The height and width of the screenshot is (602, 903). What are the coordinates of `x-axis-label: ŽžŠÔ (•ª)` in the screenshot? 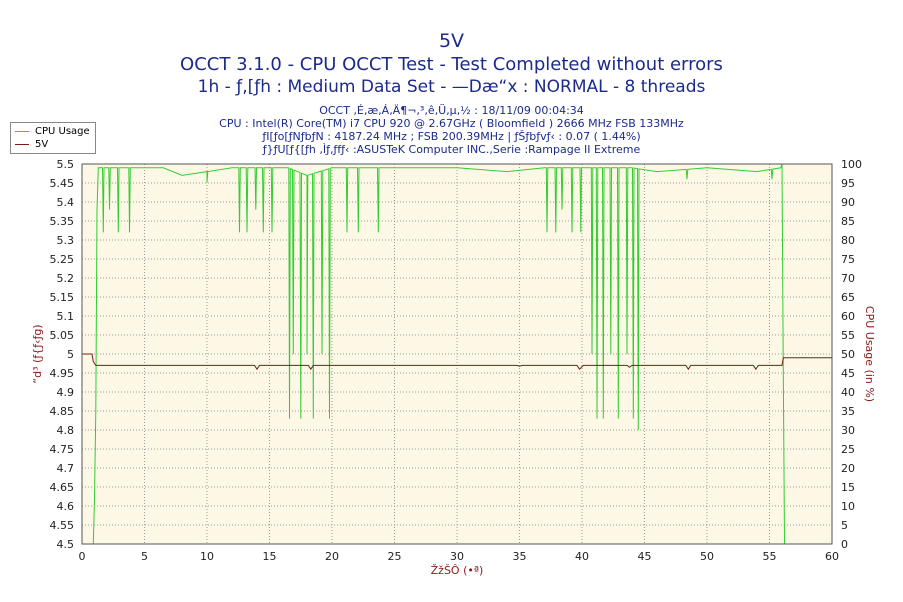 It's located at (457, 570).